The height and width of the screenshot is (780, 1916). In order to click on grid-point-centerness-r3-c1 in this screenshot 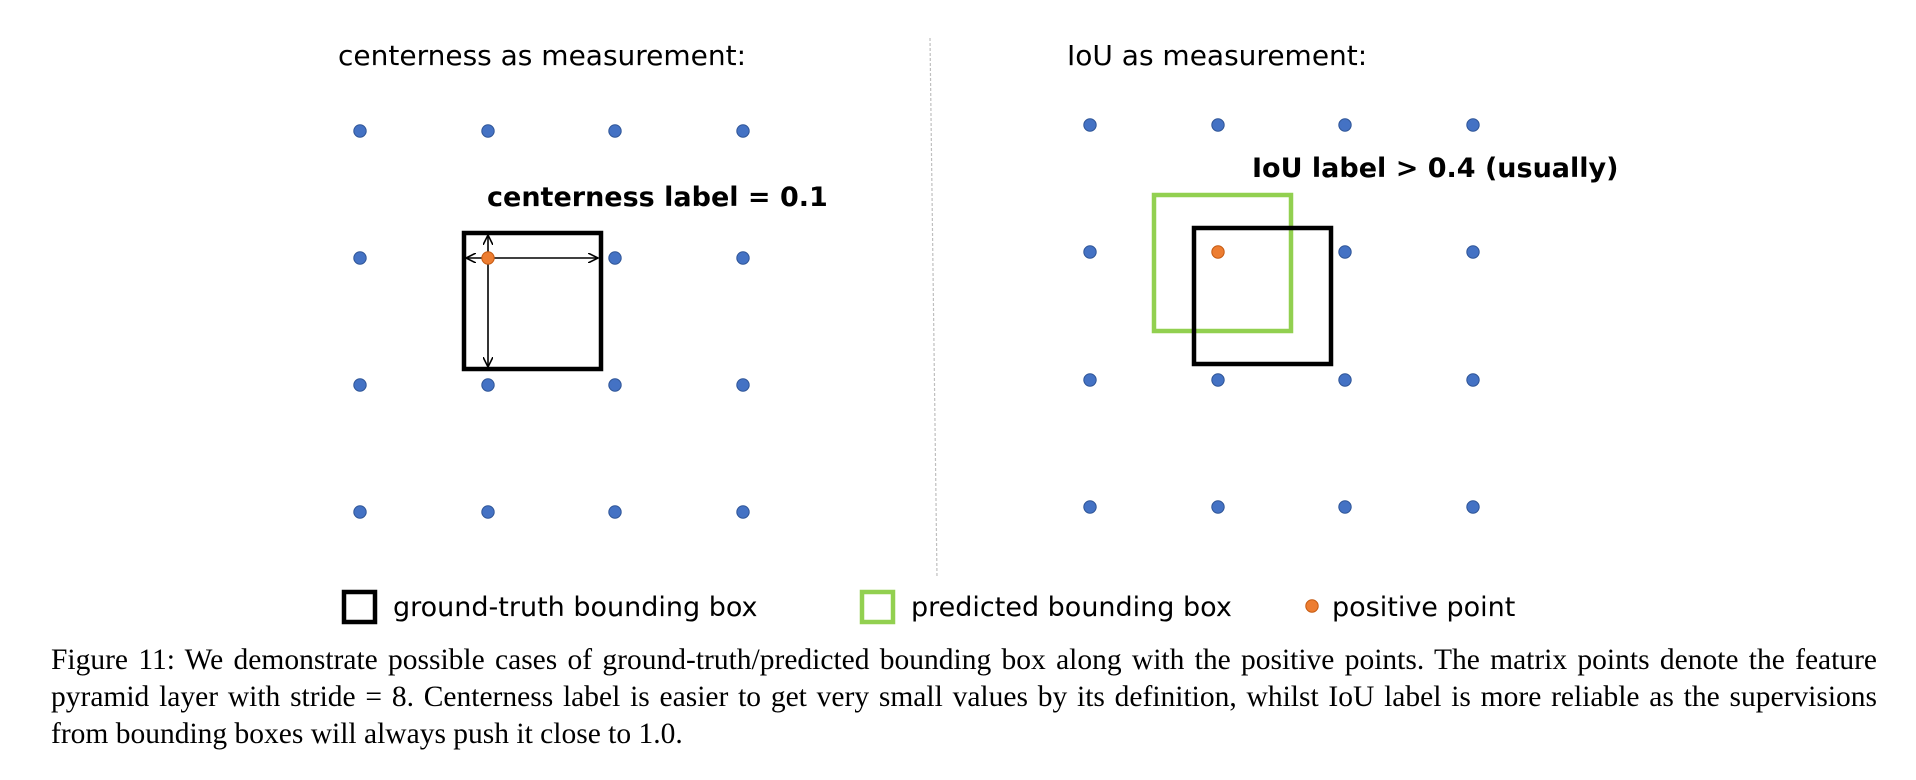, I will do `click(488, 512)`.